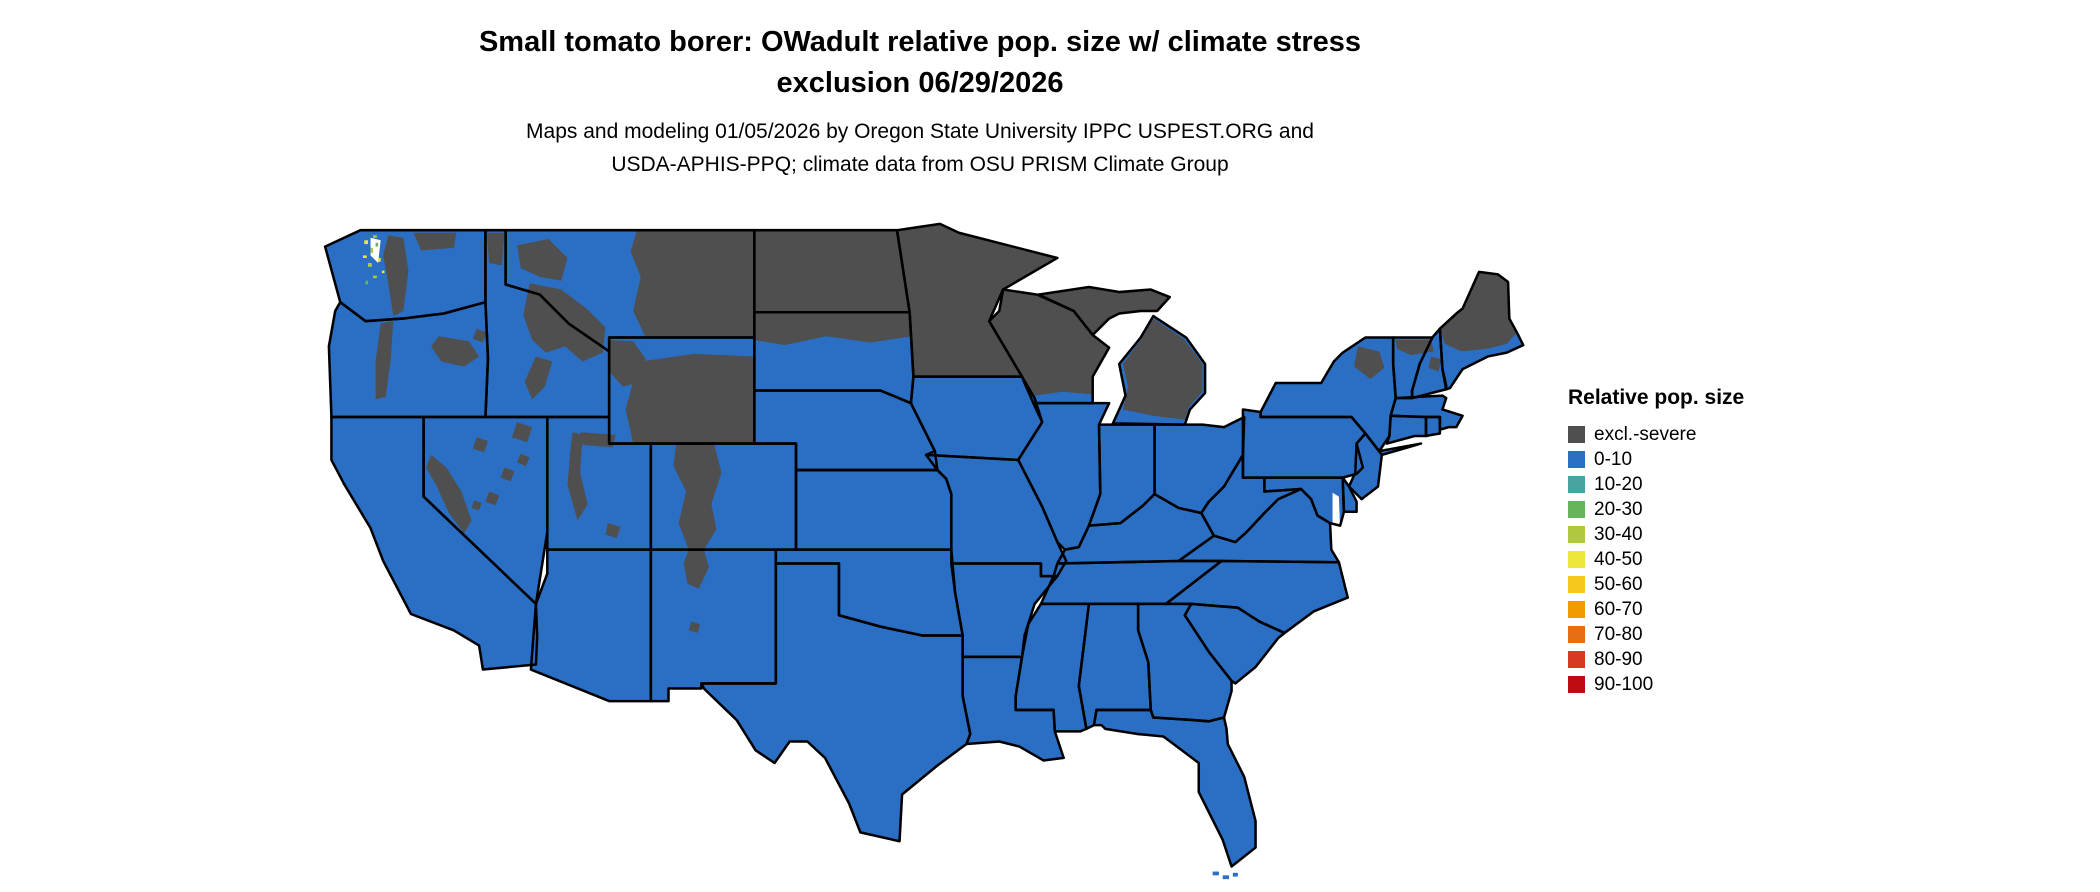  I want to click on legend-label: 40-50, so click(1618, 559).